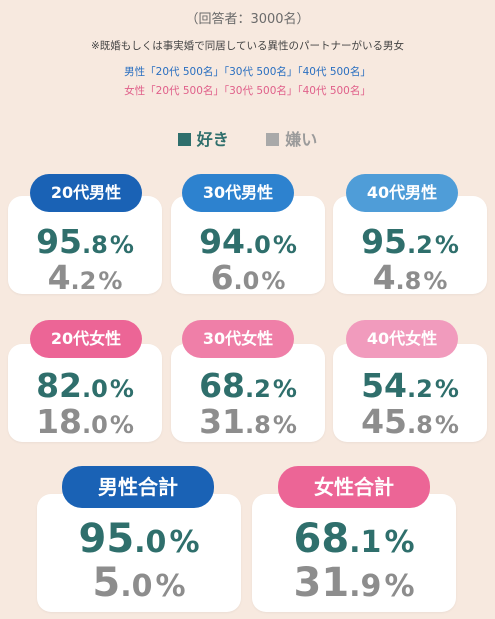  What do you see at coordinates (85, 421) in the screenshot?
I see `dislike-percentage: 18.0%` at bounding box center [85, 421].